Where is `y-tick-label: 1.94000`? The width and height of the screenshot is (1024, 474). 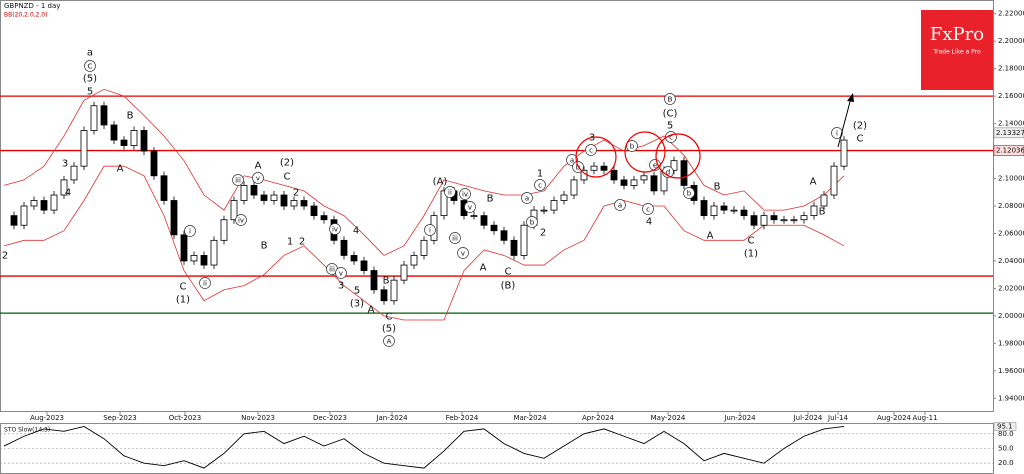
y-tick-label: 1.94000 is located at coordinates (1011, 398).